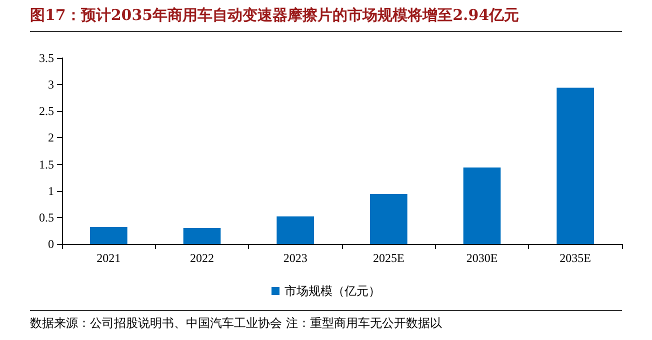 The width and height of the screenshot is (652, 340). What do you see at coordinates (108, 258) in the screenshot?
I see `x-tick-label: 2021` at bounding box center [108, 258].